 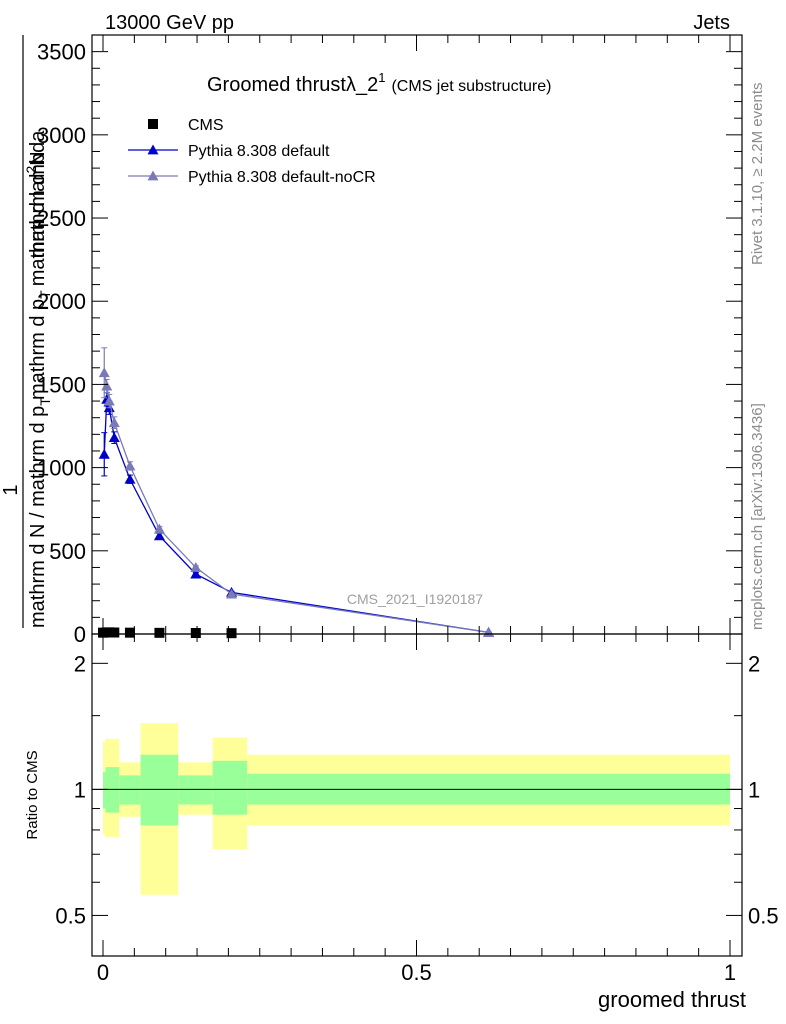 I want to click on analysis-watermark: CMS_2021_I1920187, so click(x=415, y=599).